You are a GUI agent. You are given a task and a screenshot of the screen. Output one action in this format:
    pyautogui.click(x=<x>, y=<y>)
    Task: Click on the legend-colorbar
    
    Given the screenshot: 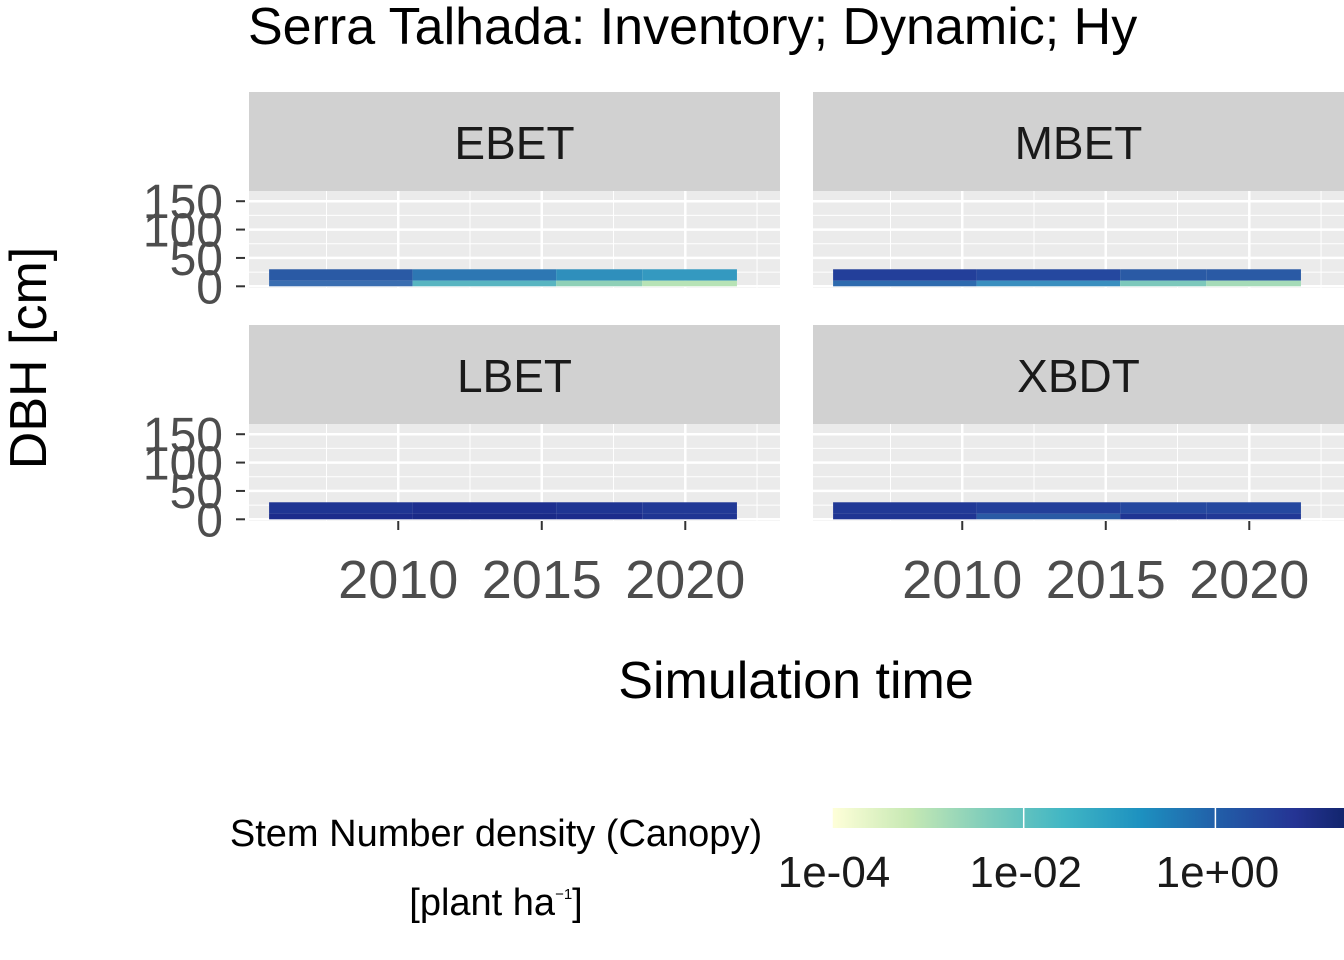 What is the action you would take?
    pyautogui.click(x=1088, y=818)
    